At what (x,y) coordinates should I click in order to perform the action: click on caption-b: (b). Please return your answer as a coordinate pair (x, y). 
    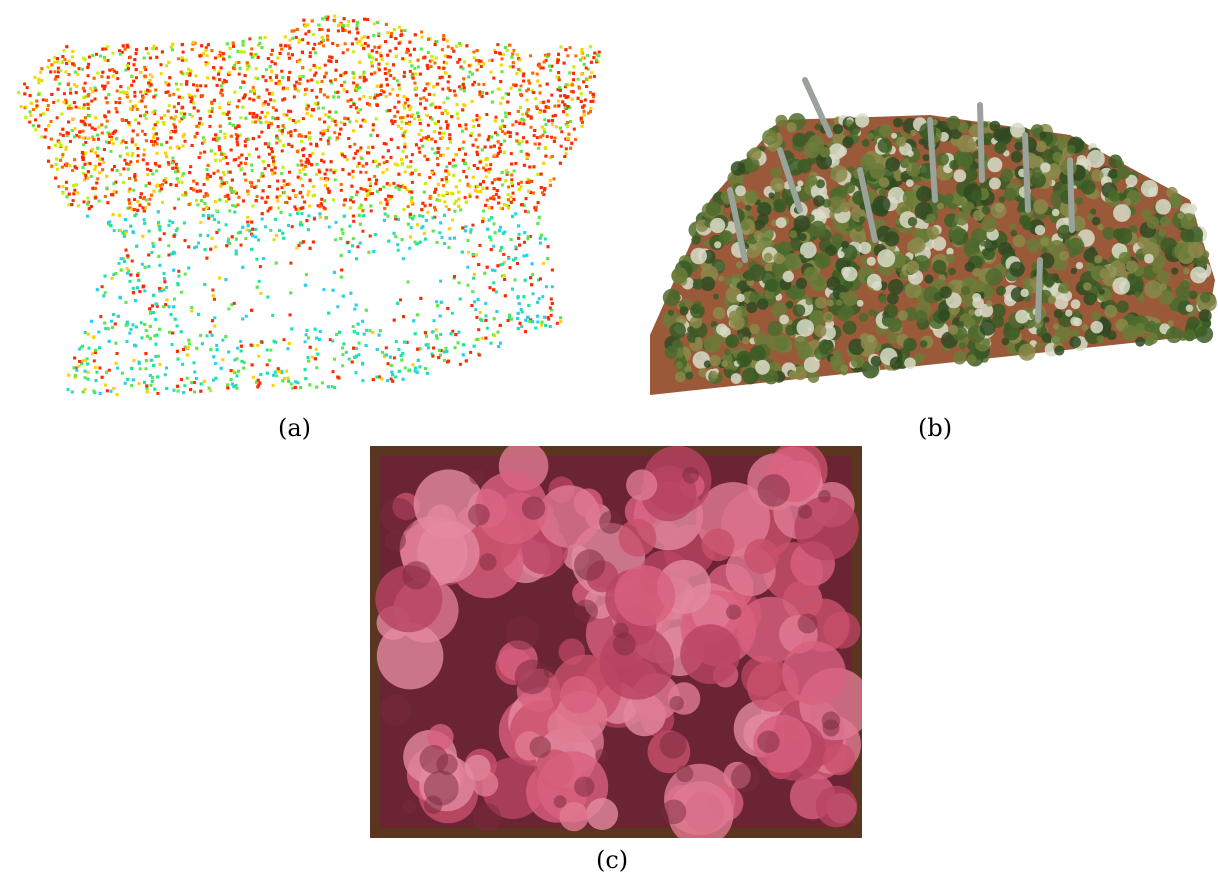
    Looking at the image, I should click on (935, 428).